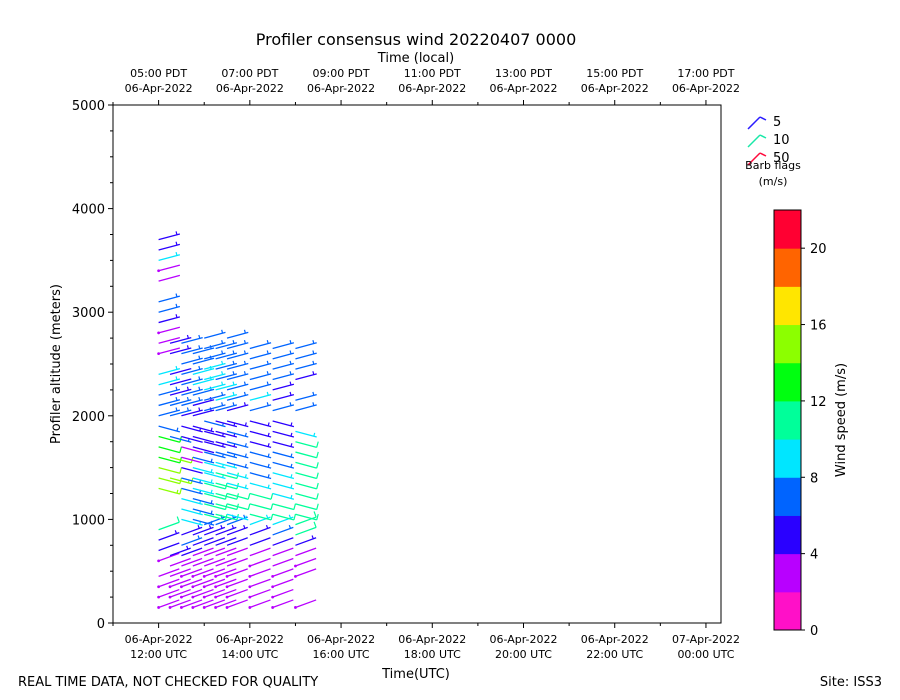  Describe the element at coordinates (88, 313) in the screenshot. I see `y-tick-label: 3000` at that location.